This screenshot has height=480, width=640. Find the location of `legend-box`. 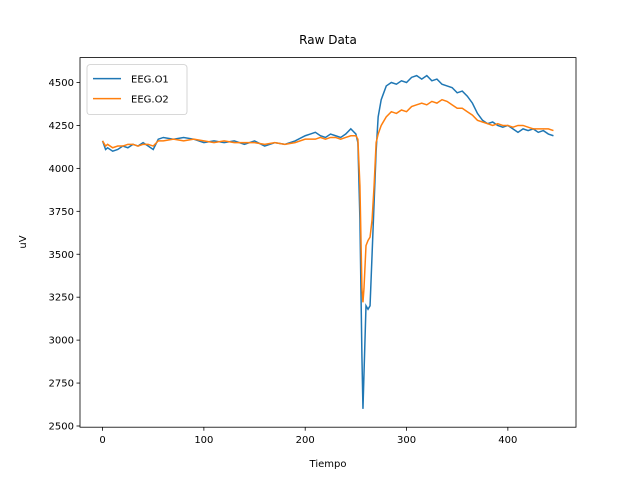

legend-box is located at coordinates (137, 89).